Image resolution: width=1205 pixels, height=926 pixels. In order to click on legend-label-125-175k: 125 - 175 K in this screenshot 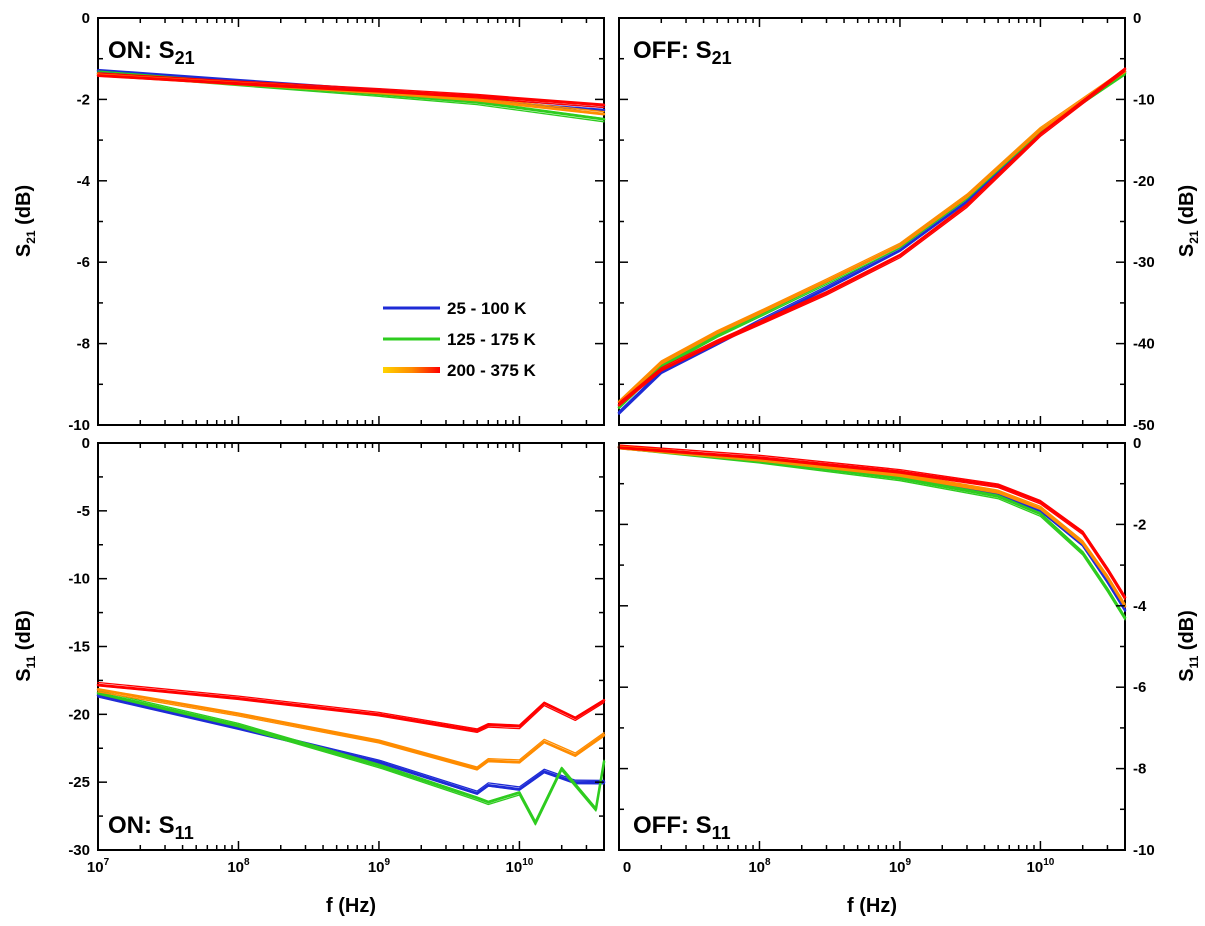, I will do `click(492, 339)`.